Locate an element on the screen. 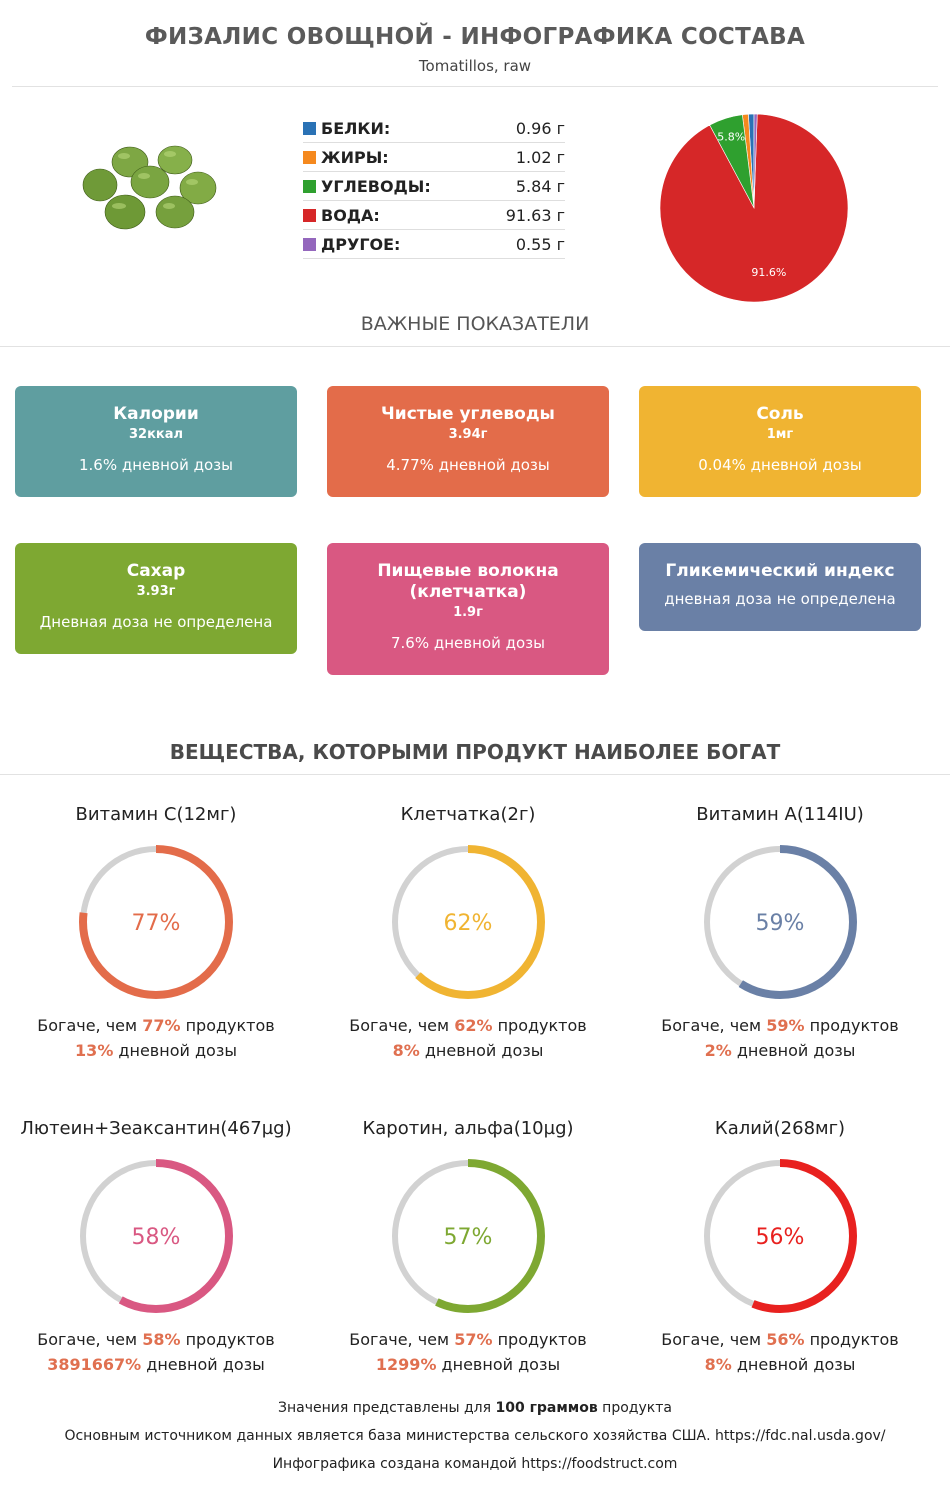 The height and width of the screenshot is (1494, 950). rich-name: Каротин, альфа is located at coordinates (438, 1128).